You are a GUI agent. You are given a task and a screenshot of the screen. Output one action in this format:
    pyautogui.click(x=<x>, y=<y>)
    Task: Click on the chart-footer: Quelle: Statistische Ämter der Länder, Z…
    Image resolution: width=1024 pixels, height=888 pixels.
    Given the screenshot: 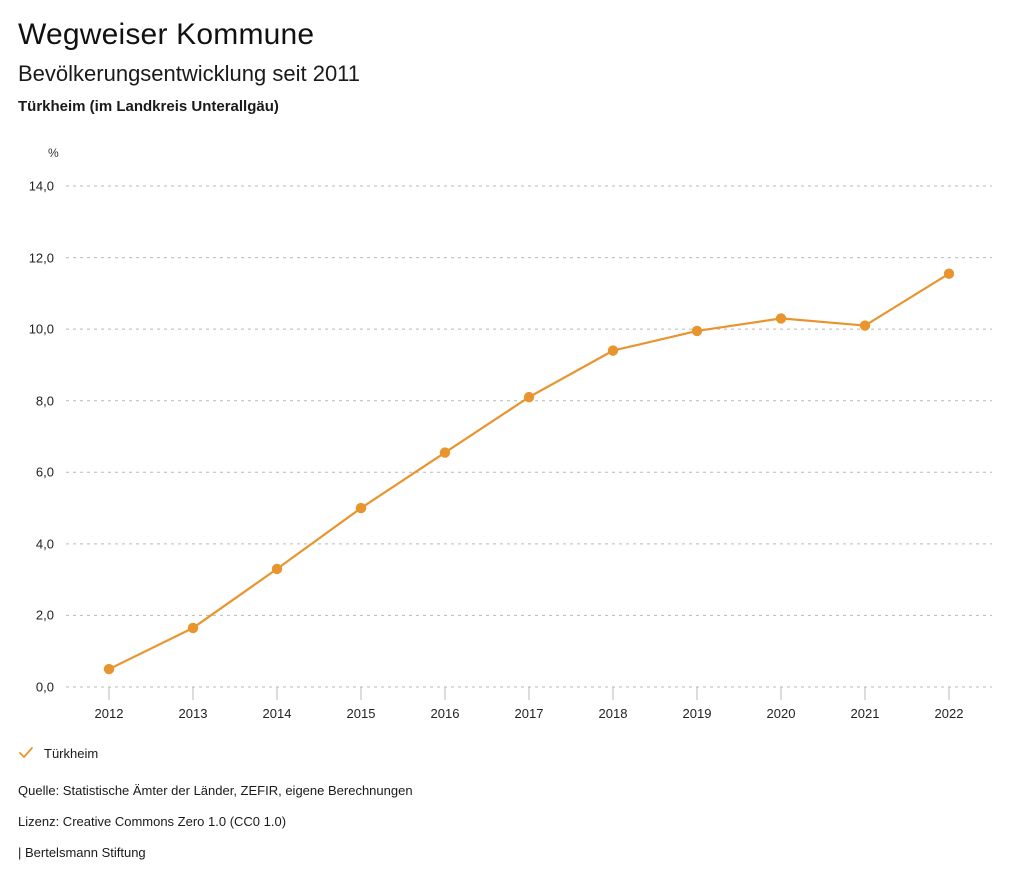 What is the action you would take?
    pyautogui.click(x=498, y=830)
    